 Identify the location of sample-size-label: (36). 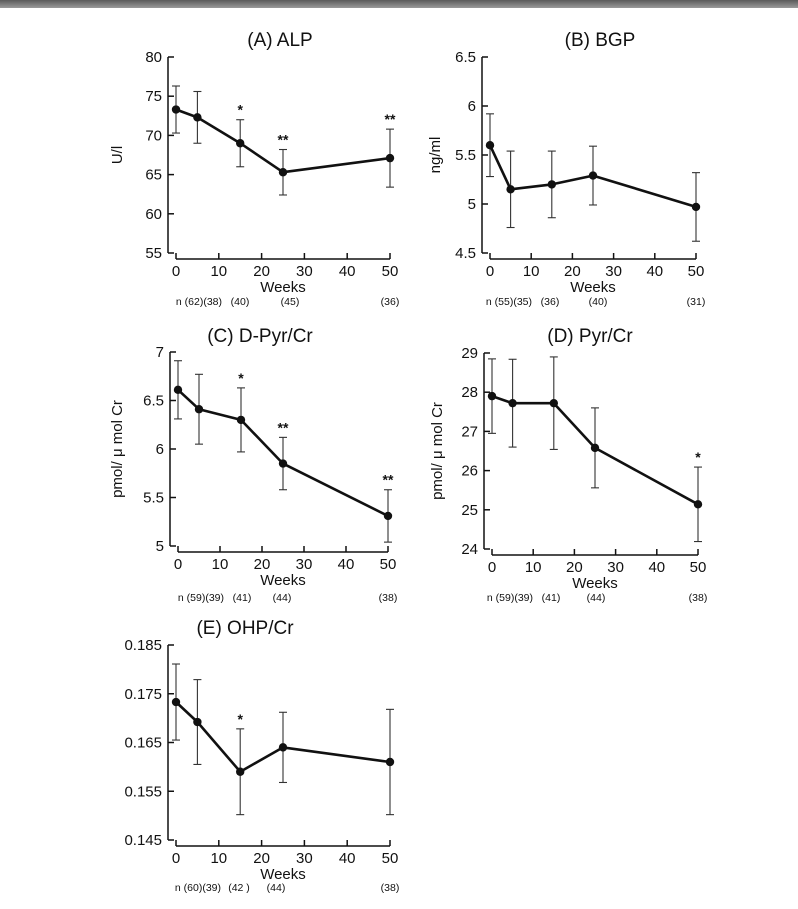
(390, 302).